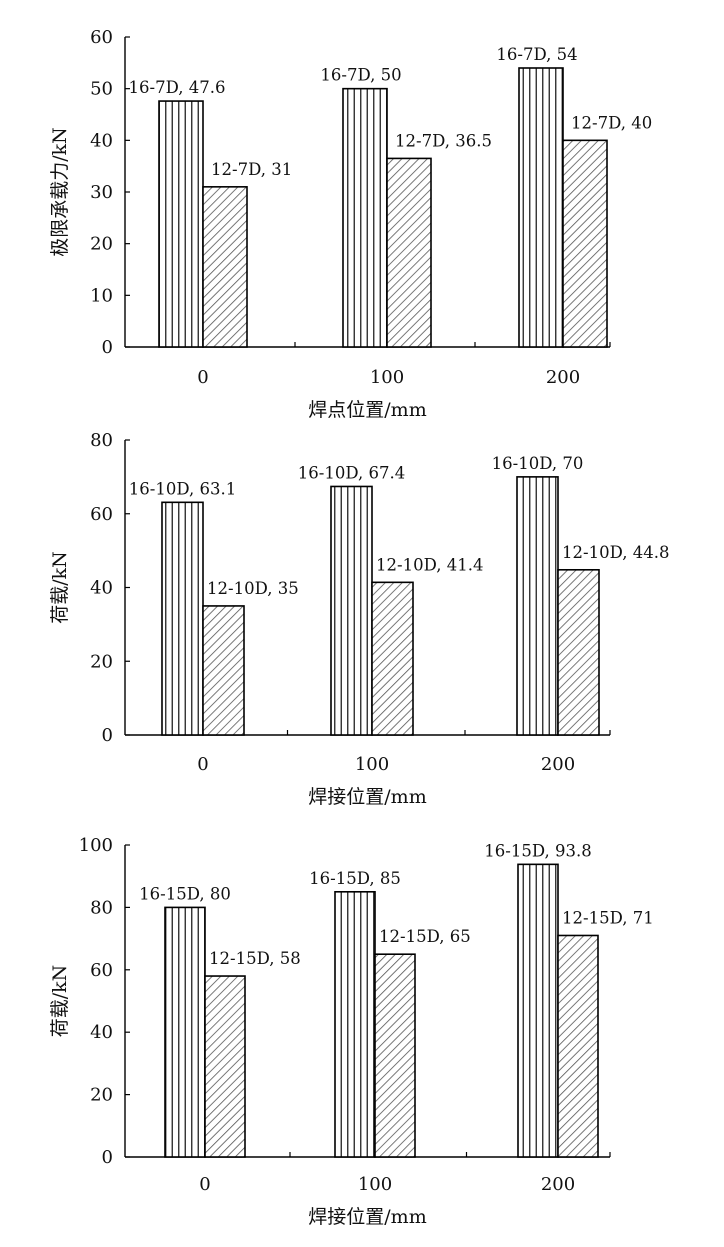  Describe the element at coordinates (425, 936) in the screenshot. I see `data-label: 12-15D, 65` at that location.